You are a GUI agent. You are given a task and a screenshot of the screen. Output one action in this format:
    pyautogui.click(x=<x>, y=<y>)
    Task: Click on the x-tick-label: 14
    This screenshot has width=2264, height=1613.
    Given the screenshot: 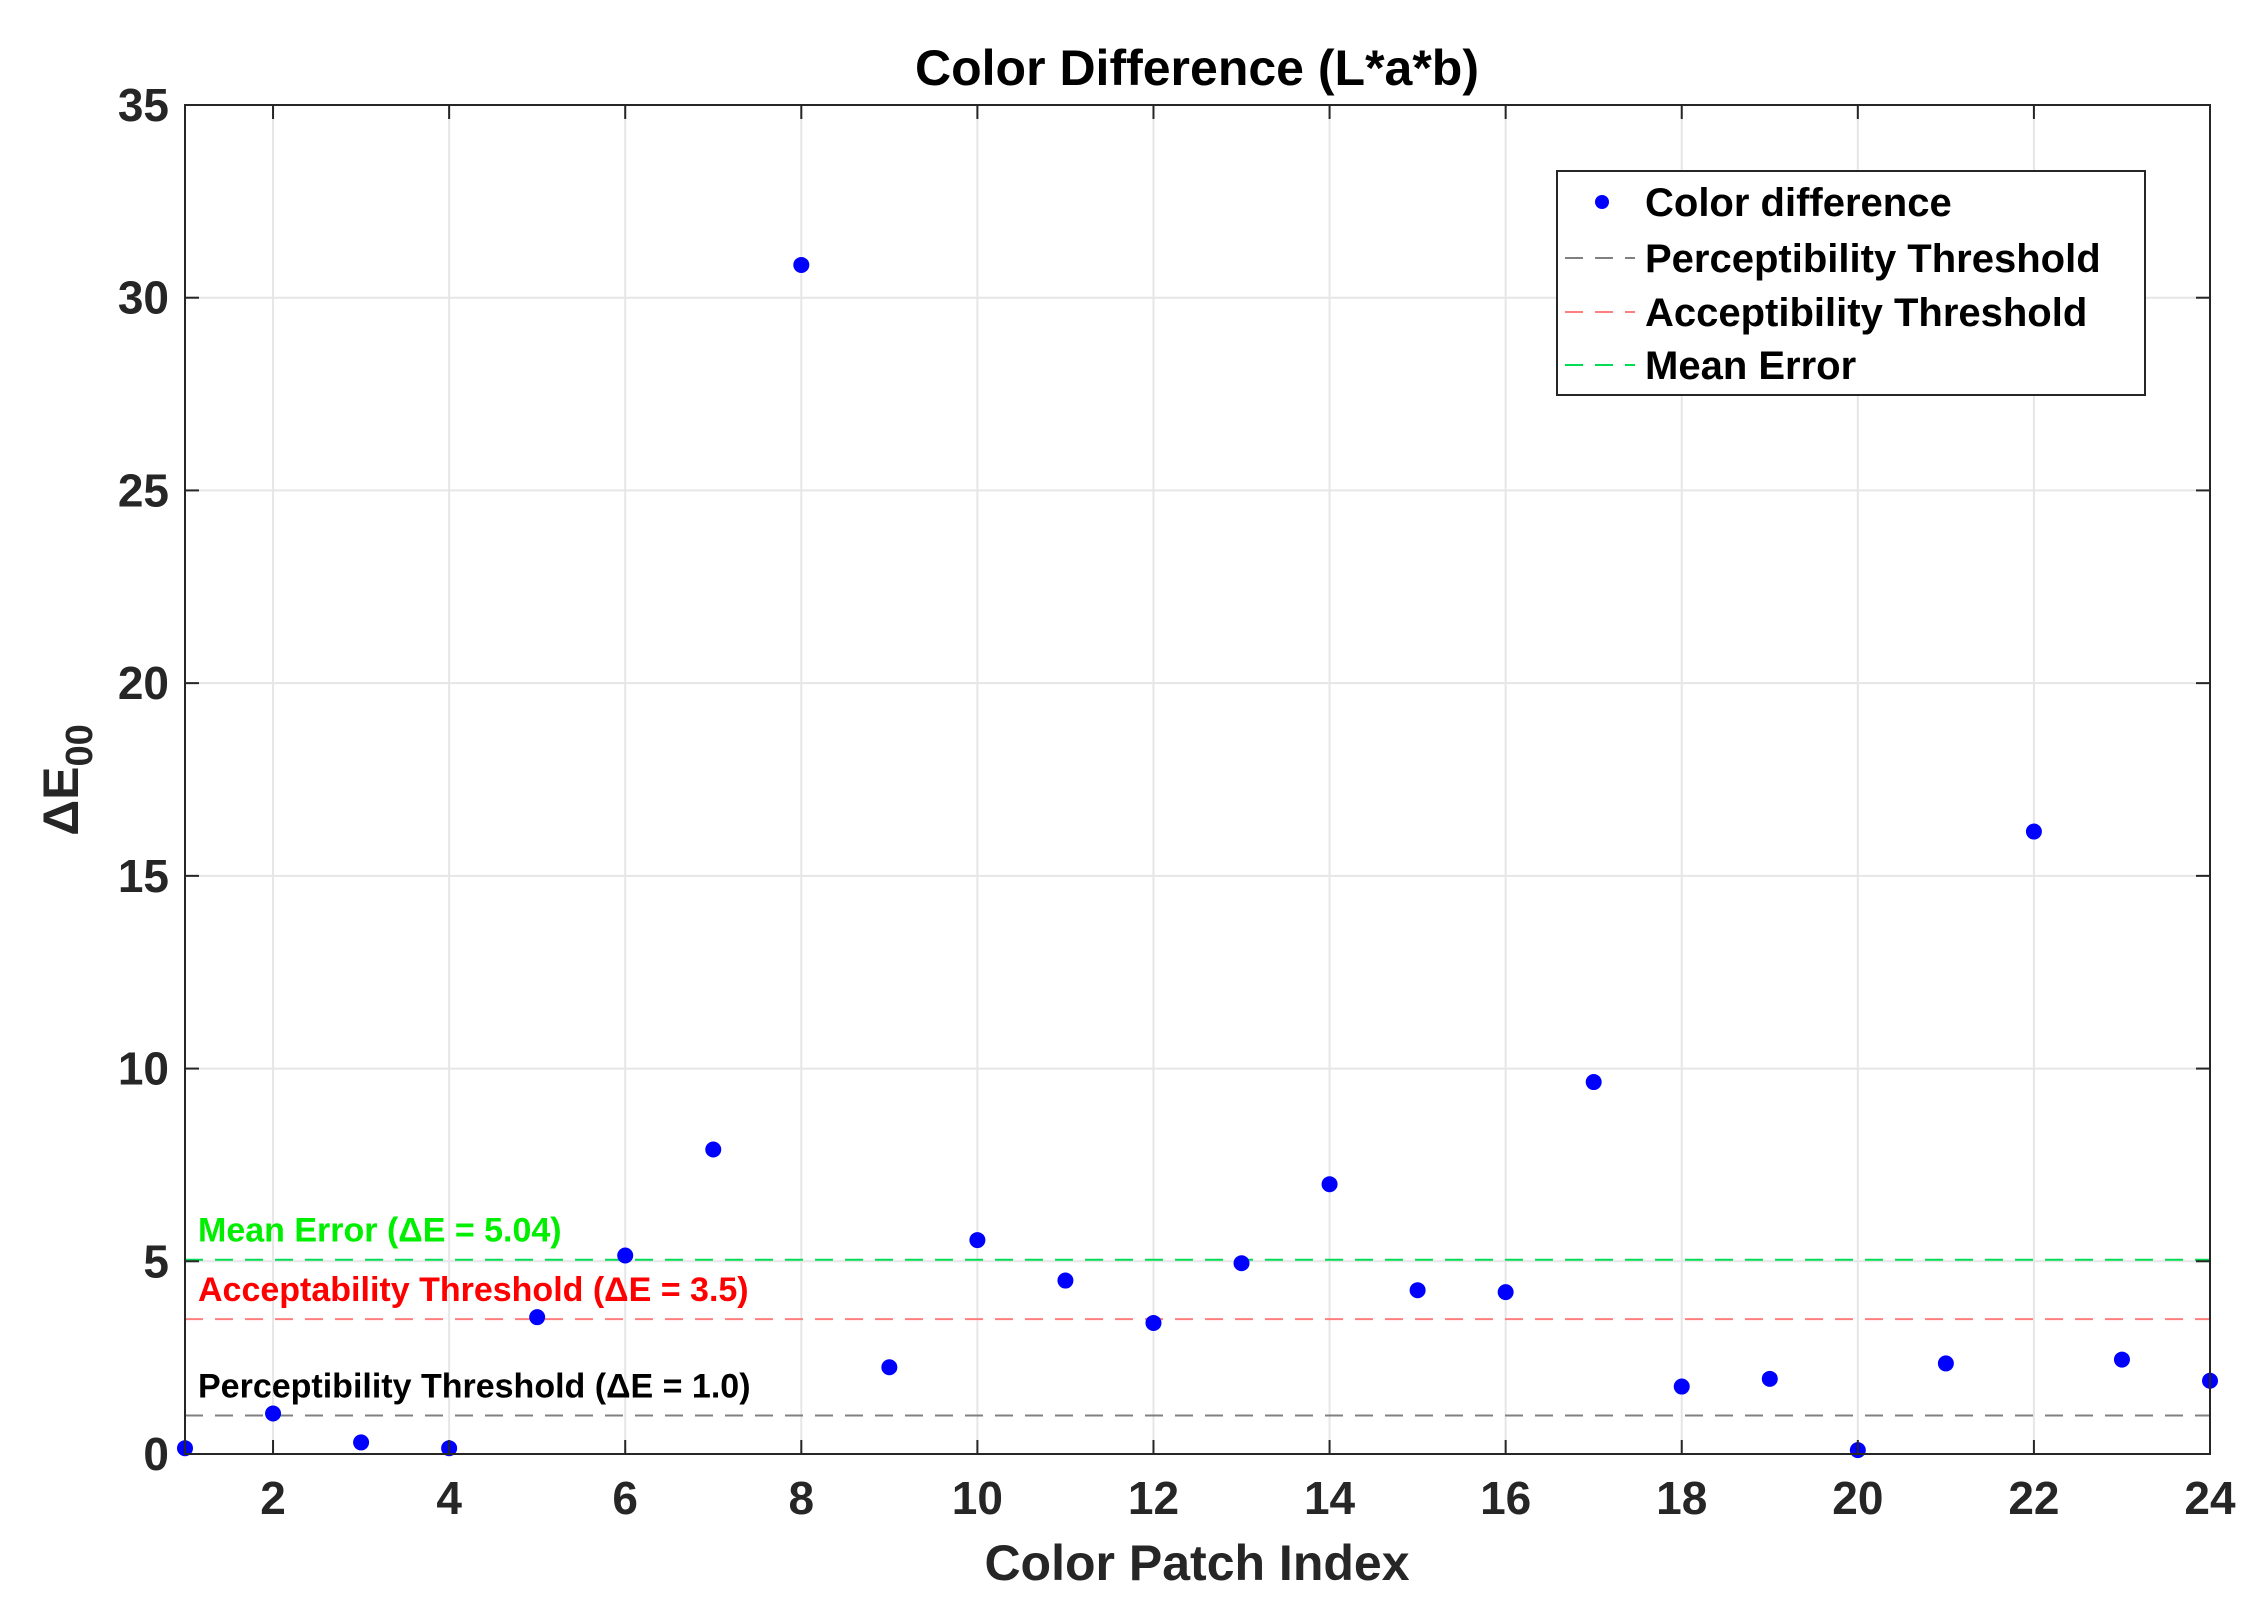 What is the action you would take?
    pyautogui.click(x=1330, y=1498)
    